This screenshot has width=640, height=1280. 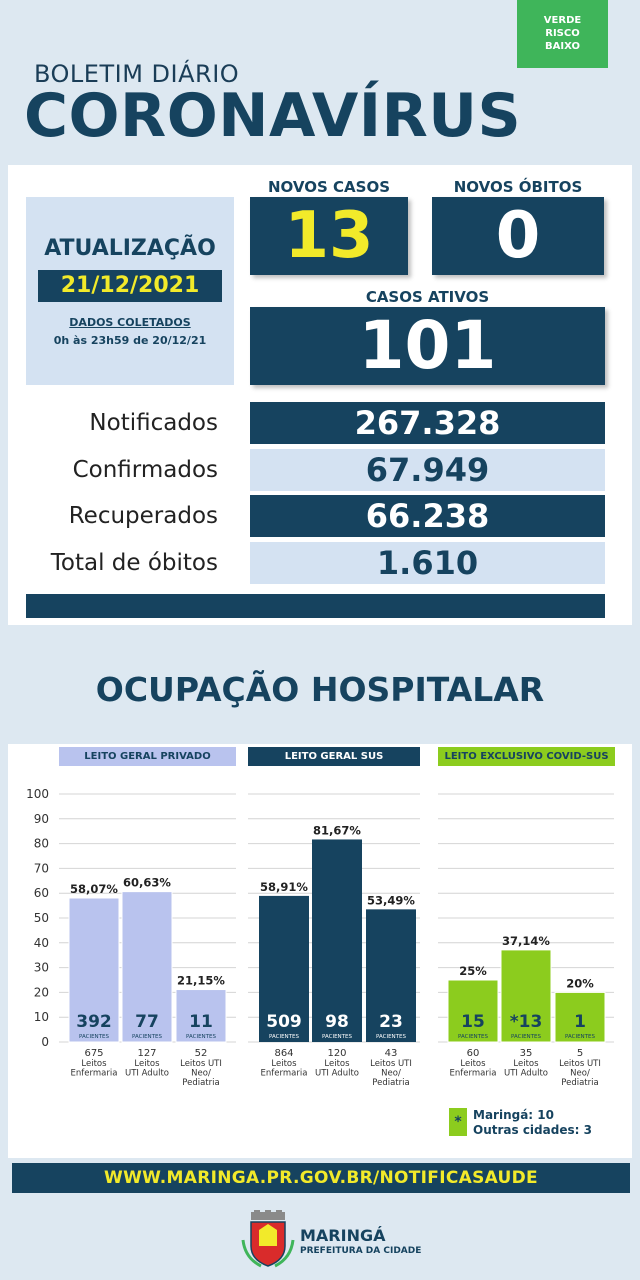 What do you see at coordinates (337, 830) in the screenshot?
I see `percent-label: 81,67%` at bounding box center [337, 830].